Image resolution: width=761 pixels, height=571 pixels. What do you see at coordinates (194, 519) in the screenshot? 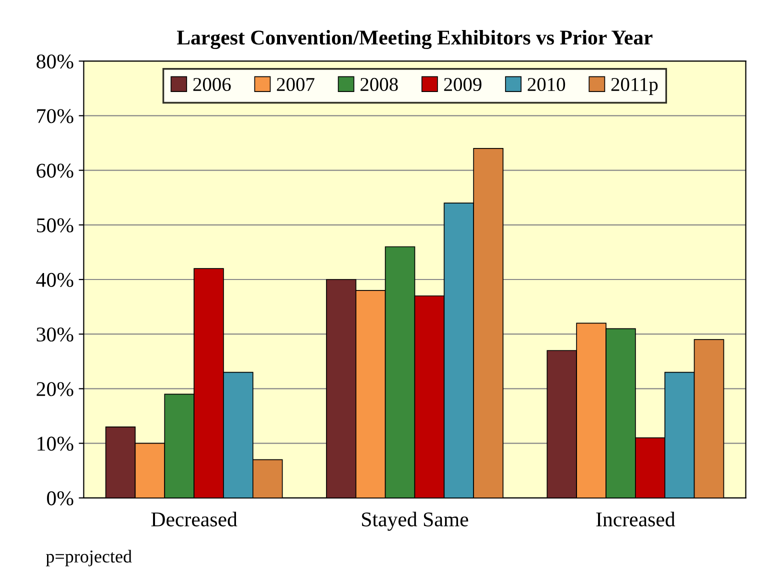
I see `x-tick-label: Decreased` at bounding box center [194, 519].